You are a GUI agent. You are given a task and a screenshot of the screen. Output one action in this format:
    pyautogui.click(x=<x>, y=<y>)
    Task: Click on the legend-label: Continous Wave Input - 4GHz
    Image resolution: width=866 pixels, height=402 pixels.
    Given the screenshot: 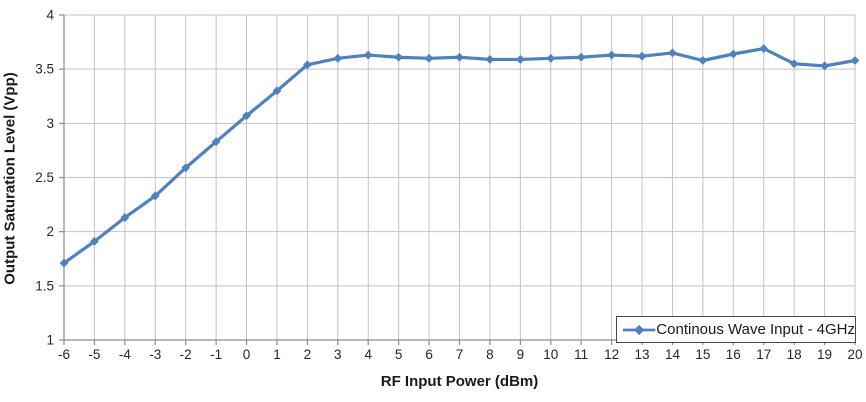 What is the action you would take?
    pyautogui.click(x=755, y=329)
    